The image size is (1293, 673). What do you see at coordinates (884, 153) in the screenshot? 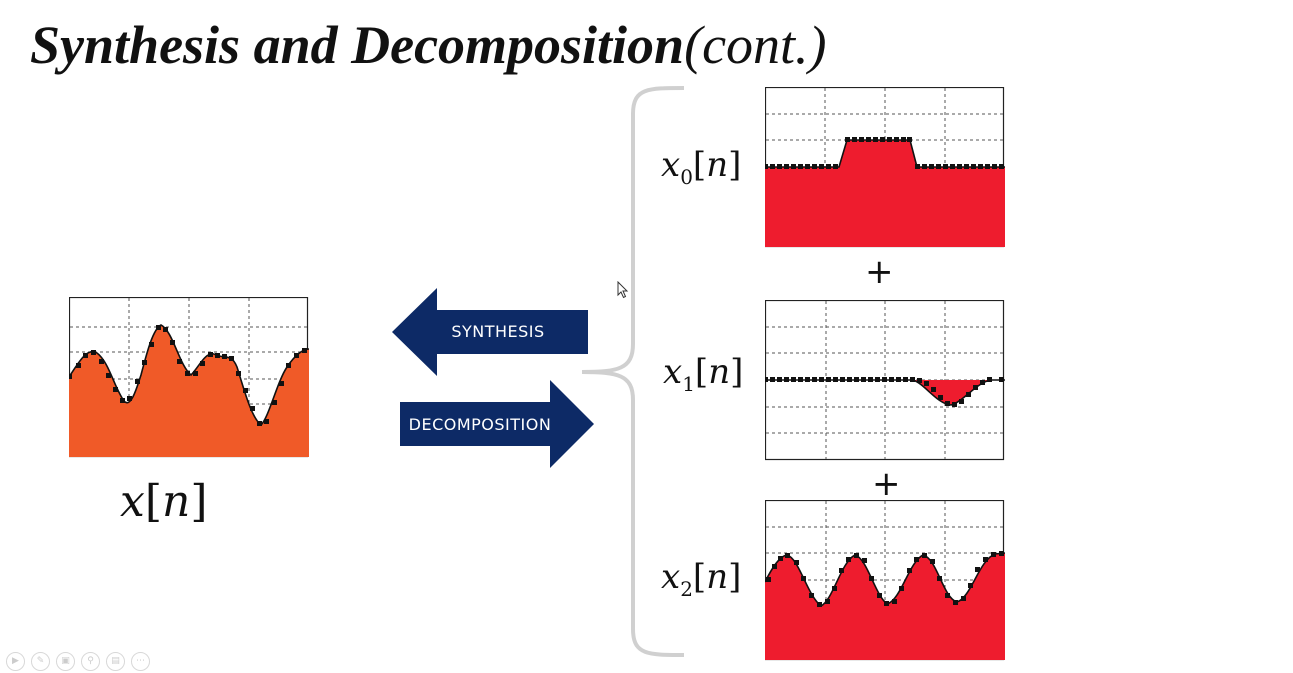
I see `signal-x0-samples` at bounding box center [884, 153].